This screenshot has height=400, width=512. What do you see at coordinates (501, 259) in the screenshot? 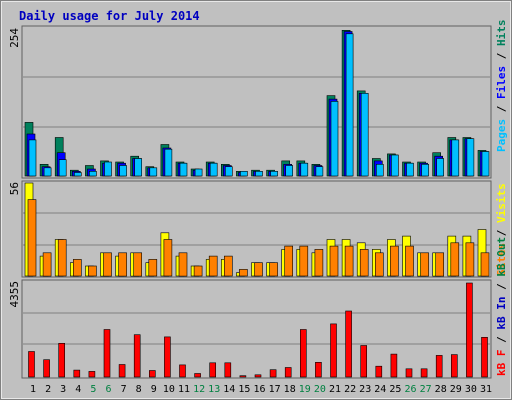
I see `legend-sites: Sites` at bounding box center [501, 259].